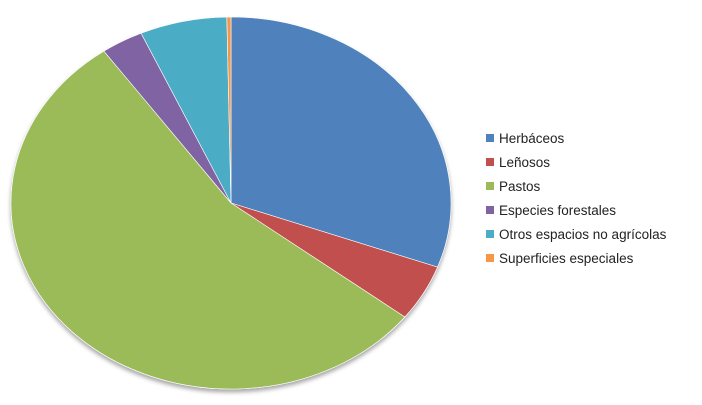  Describe the element at coordinates (576, 186) in the screenshot. I see `legend-item-2: Pastos` at that location.